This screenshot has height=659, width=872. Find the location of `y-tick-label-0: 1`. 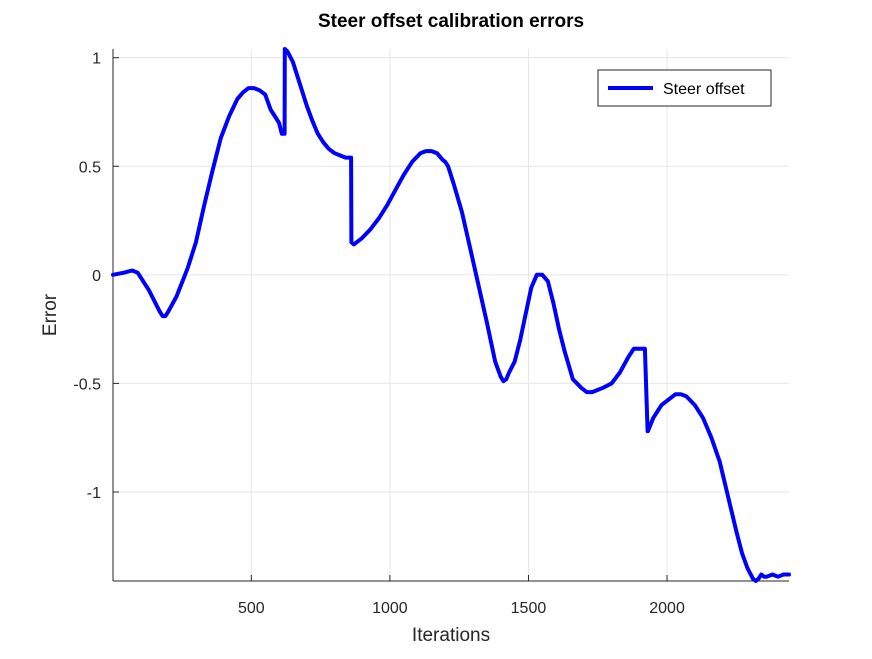

y-tick-label-0: 1 is located at coordinates (96, 59).